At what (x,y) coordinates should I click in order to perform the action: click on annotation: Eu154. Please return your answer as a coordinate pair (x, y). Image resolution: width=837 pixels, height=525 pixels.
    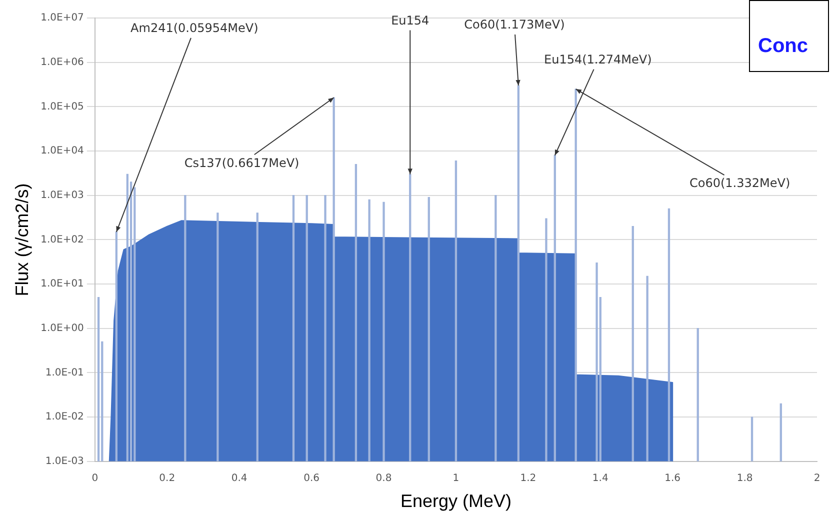
    Looking at the image, I should click on (410, 20).